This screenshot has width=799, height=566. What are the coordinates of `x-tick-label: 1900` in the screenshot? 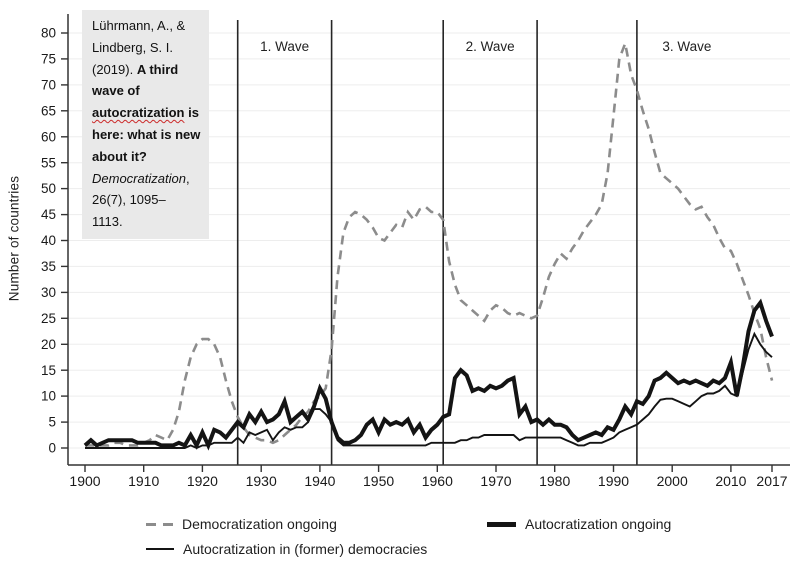 It's located at (84, 481).